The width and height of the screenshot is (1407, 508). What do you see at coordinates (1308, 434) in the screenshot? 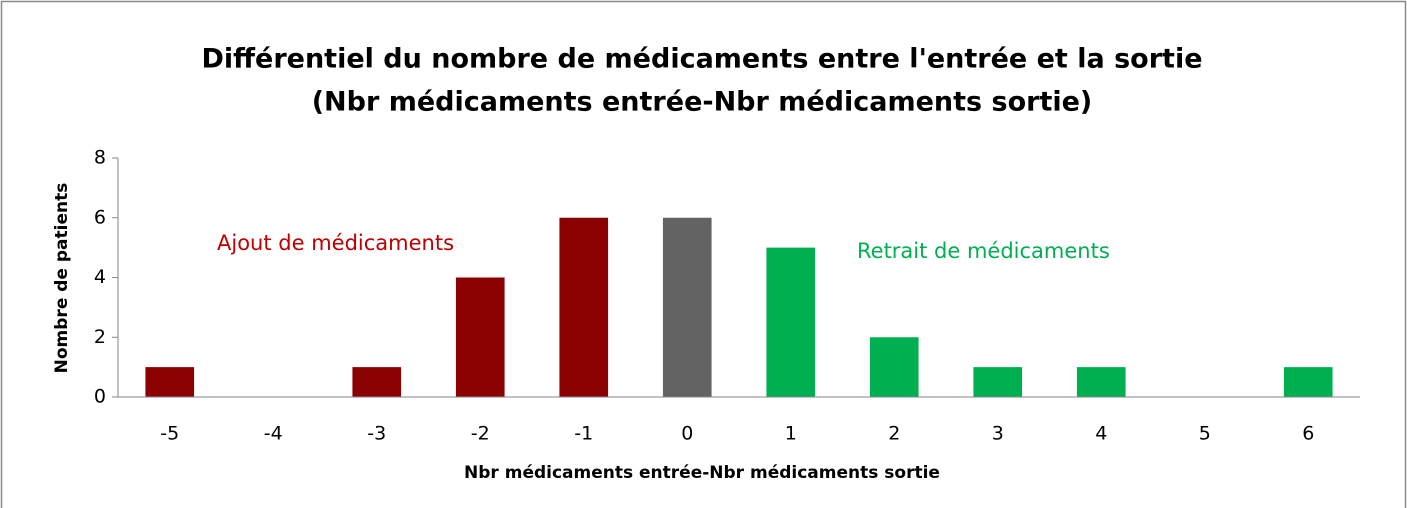
I see `x-tick-label: 6` at bounding box center [1308, 434].